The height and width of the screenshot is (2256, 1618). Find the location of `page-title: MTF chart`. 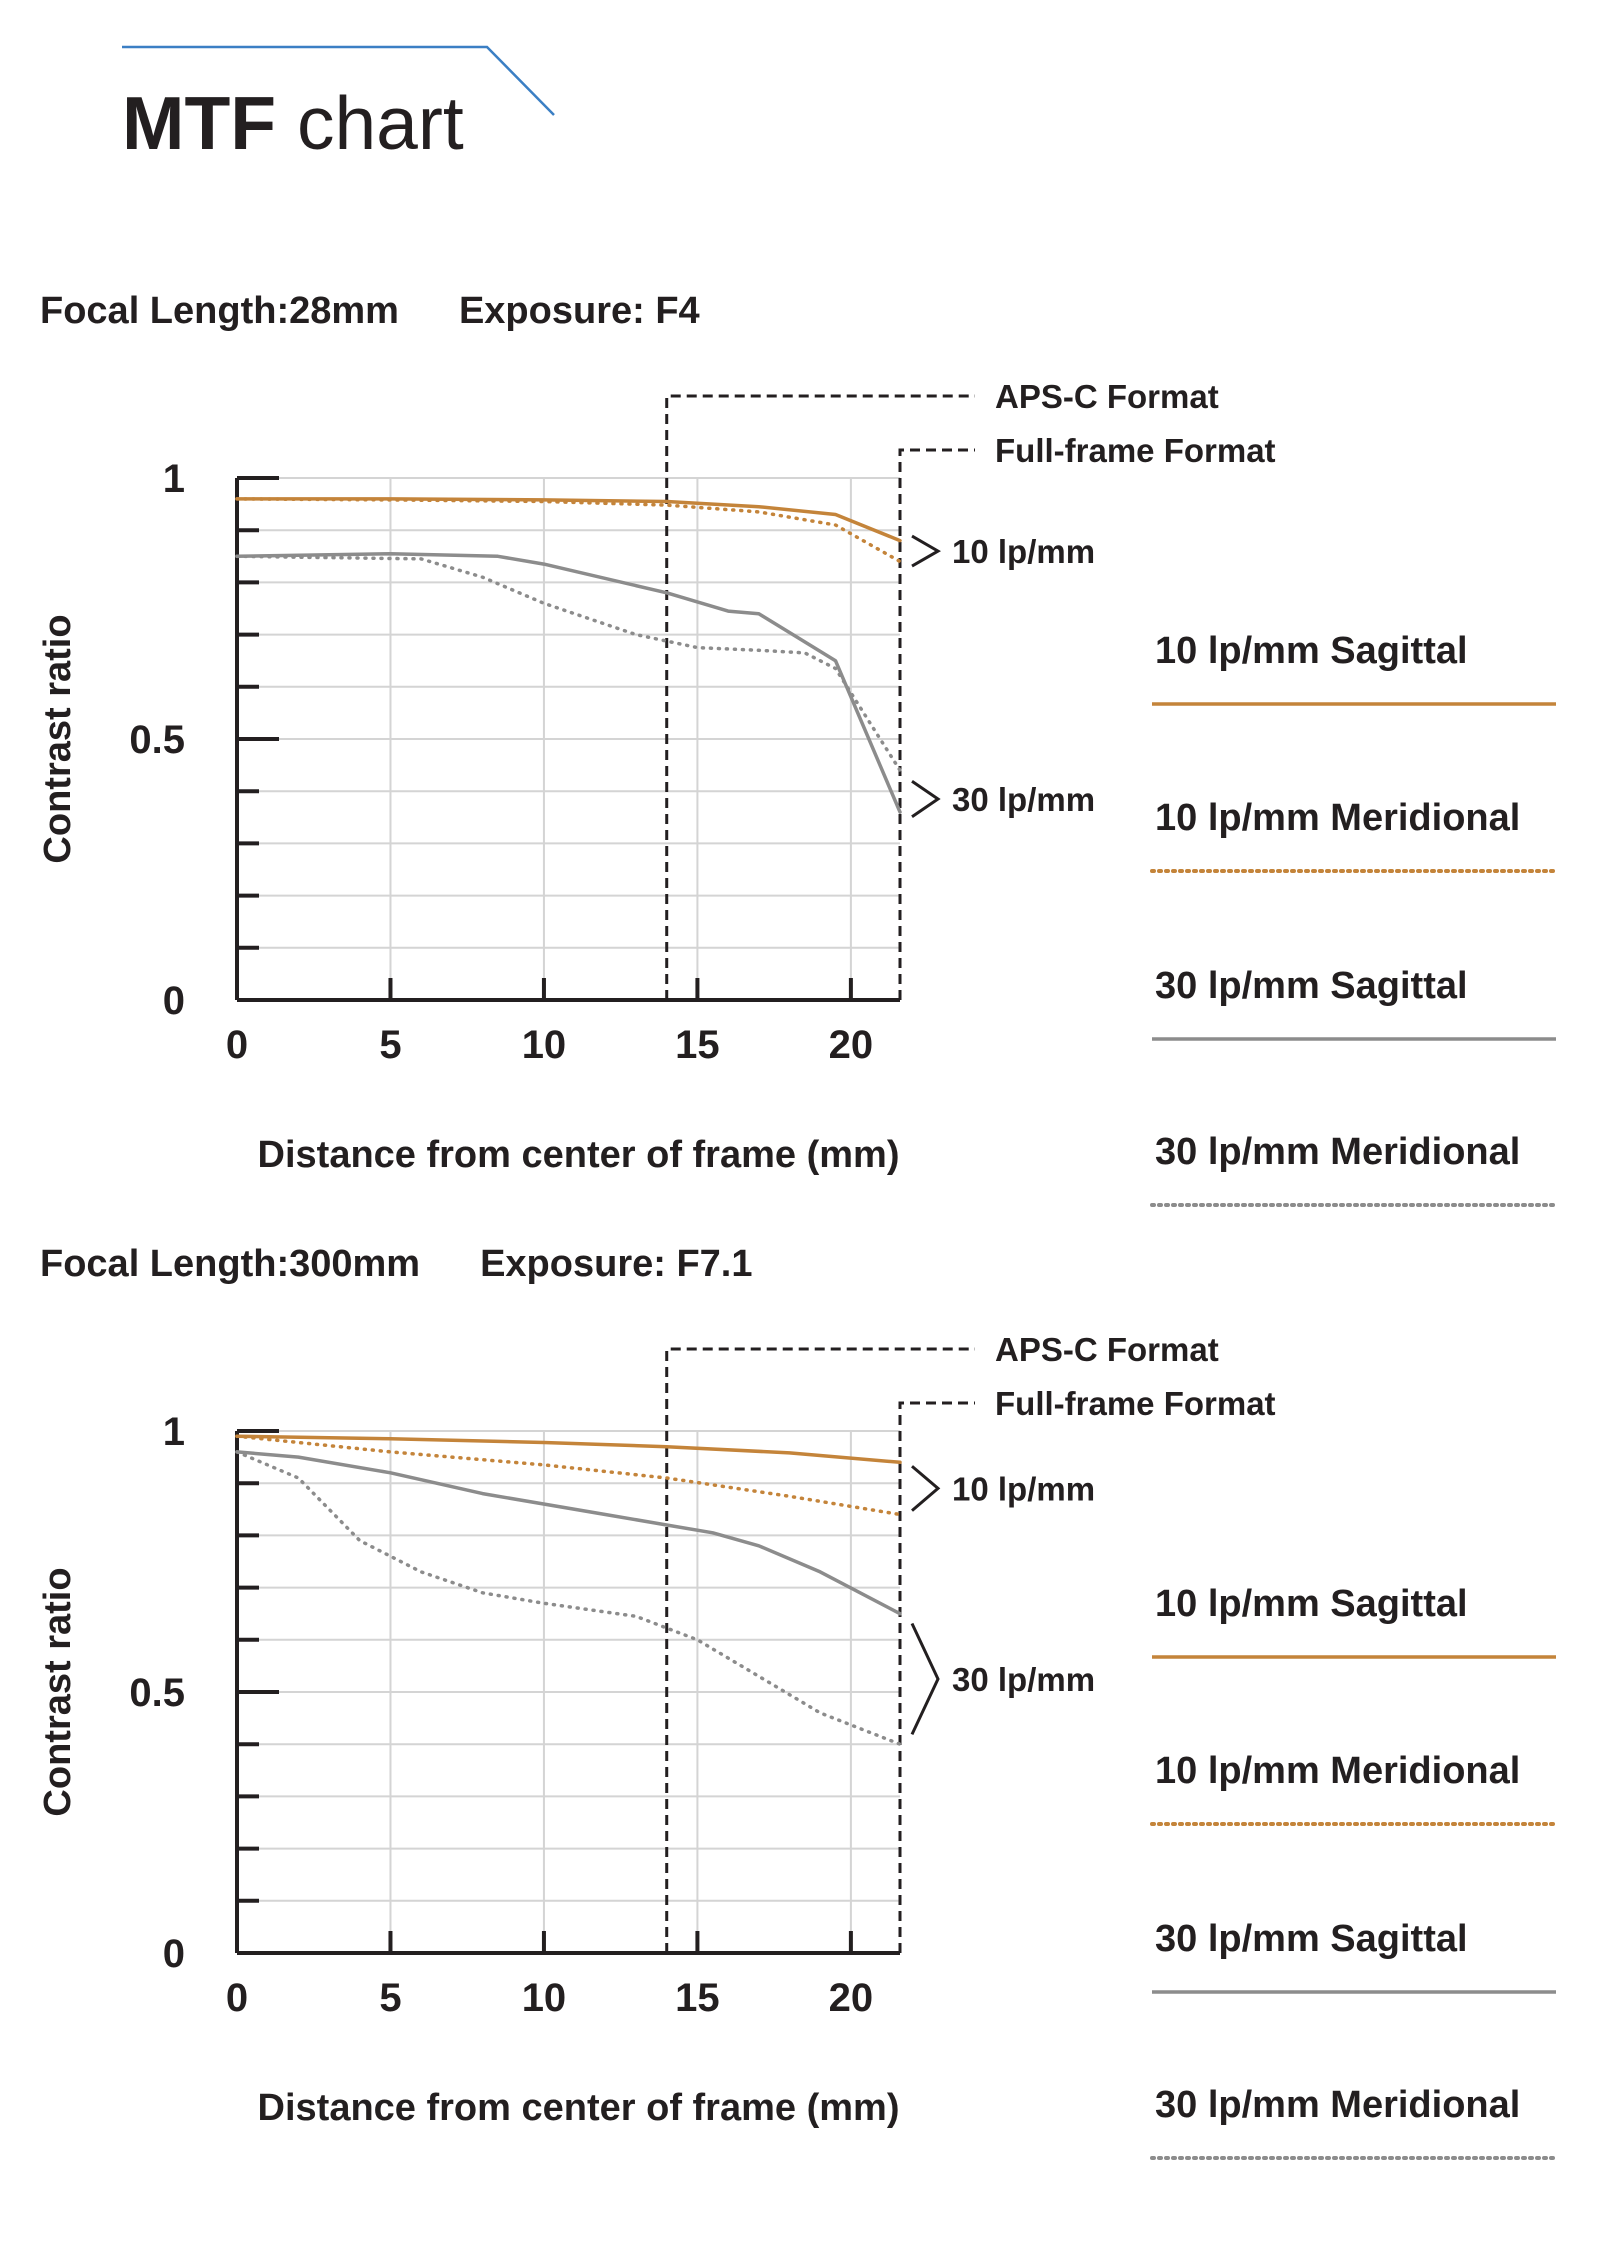

page-title: MTF chart is located at coordinates (293, 123).